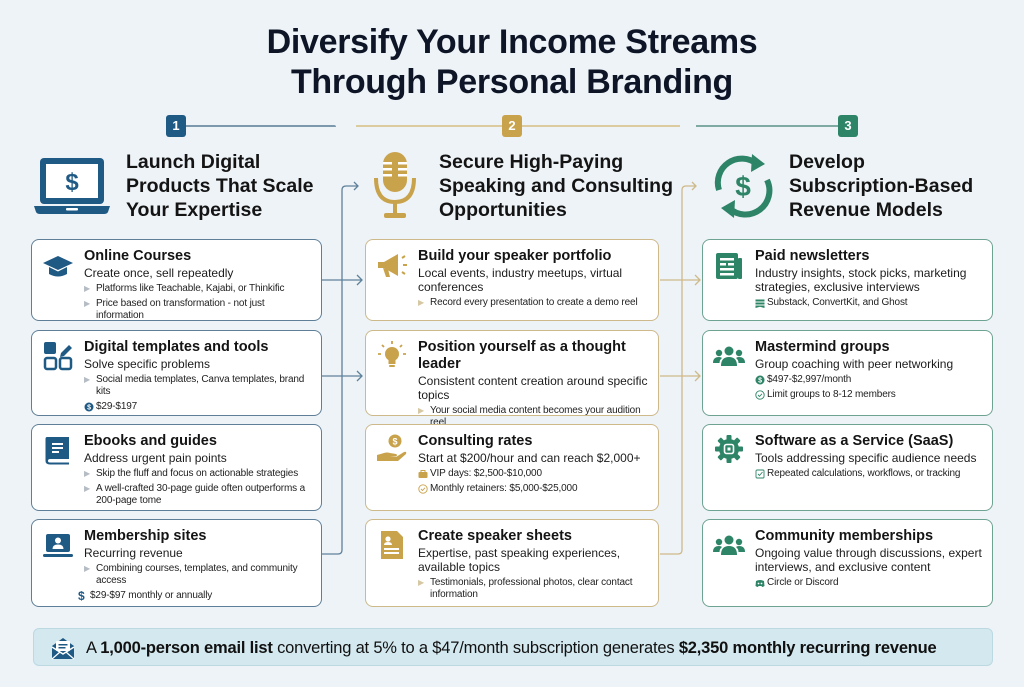 The image size is (1024, 687). Describe the element at coordinates (854, 441) in the screenshot. I see `card-title: Software as a Service (SaaS)` at that location.